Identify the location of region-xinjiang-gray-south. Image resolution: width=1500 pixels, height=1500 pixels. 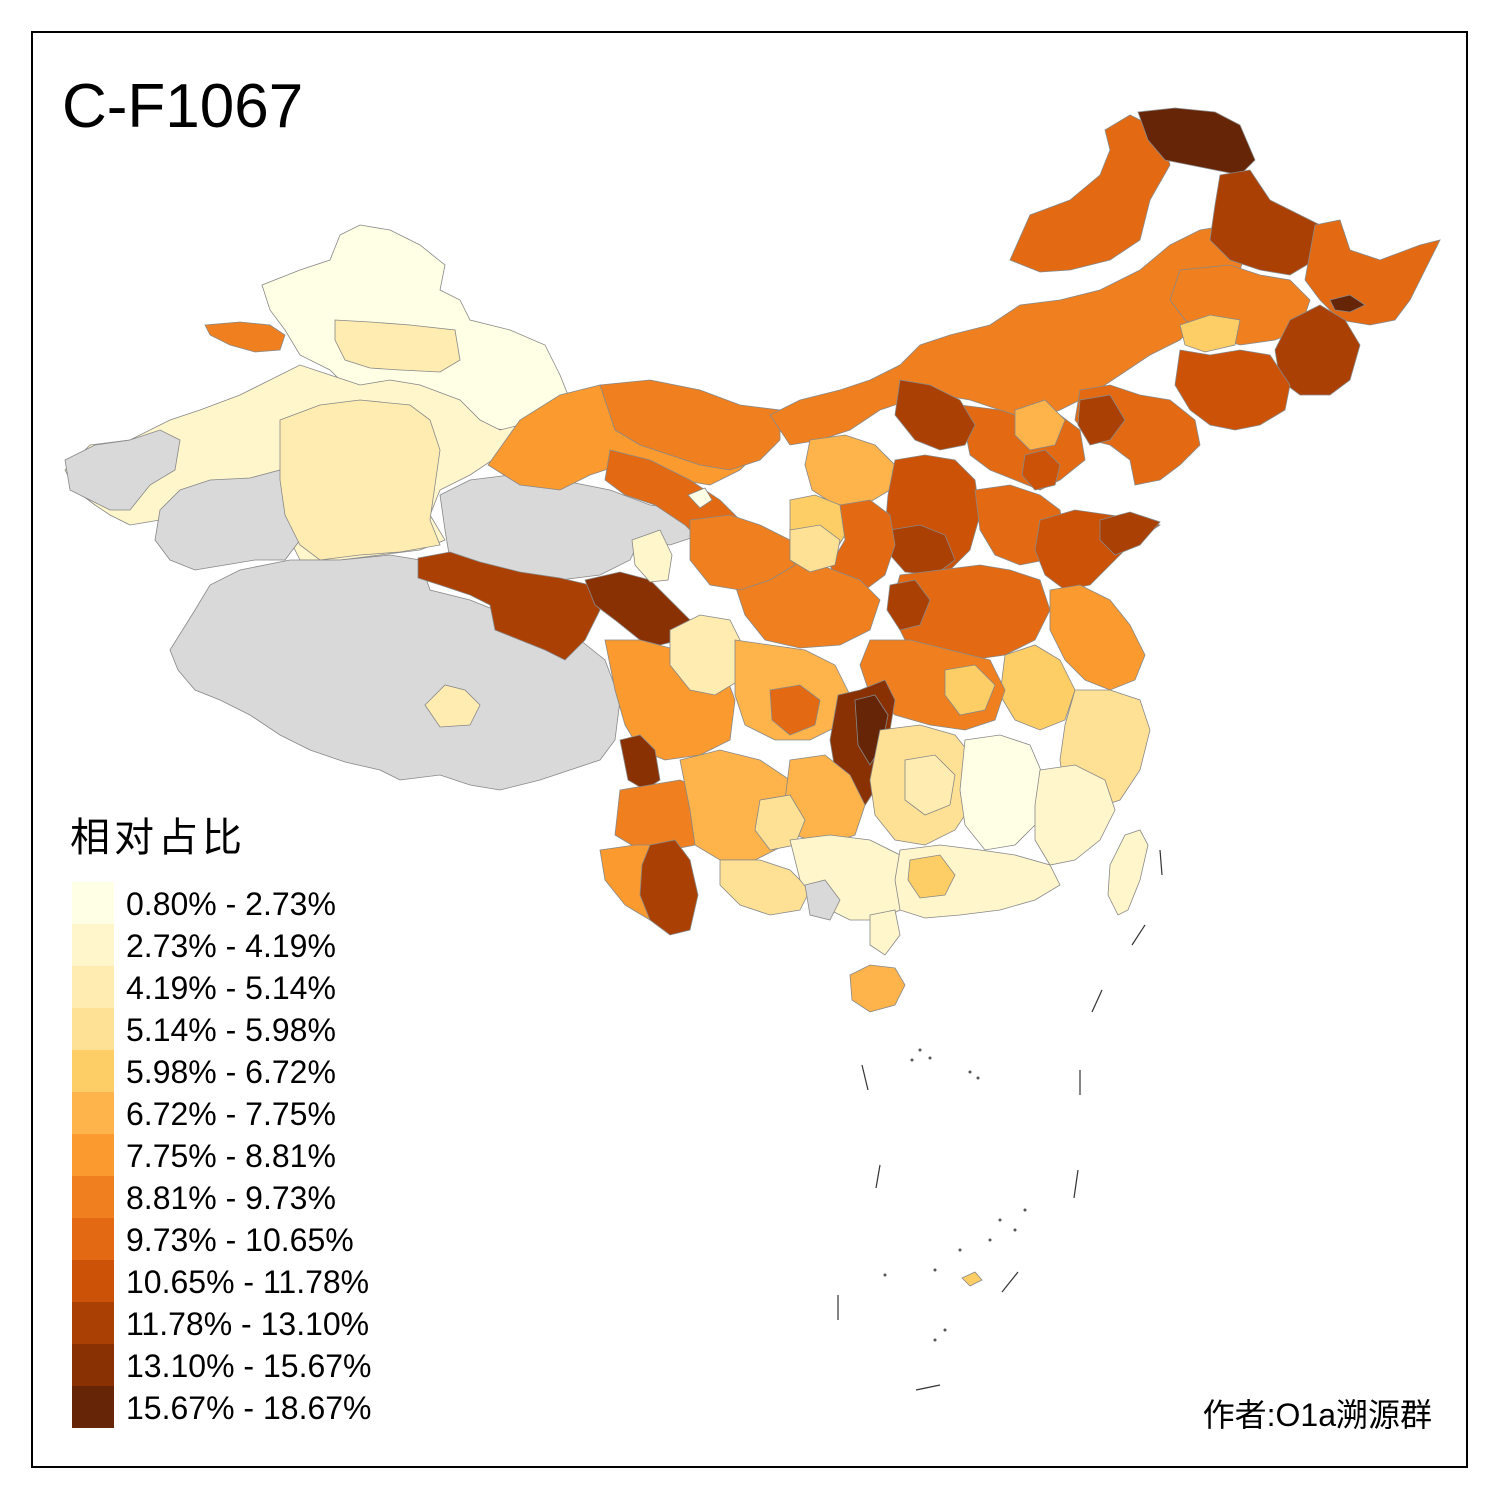
(227, 520).